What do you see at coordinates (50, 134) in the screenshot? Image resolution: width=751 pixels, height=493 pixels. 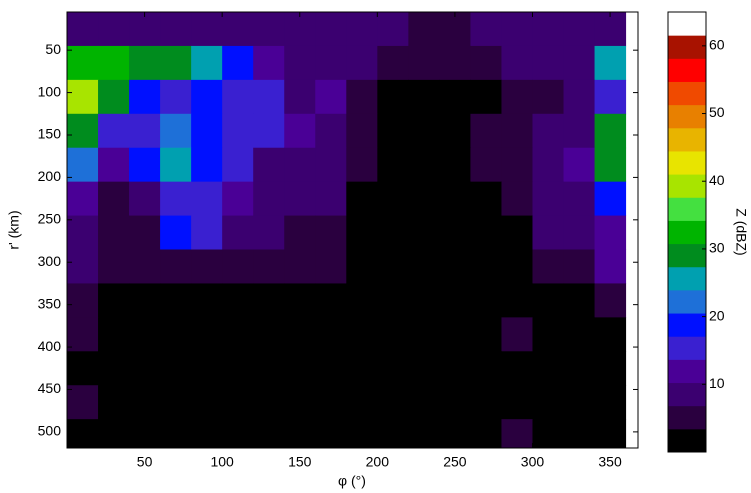 I see `y-tick-label: 150` at bounding box center [50, 134].